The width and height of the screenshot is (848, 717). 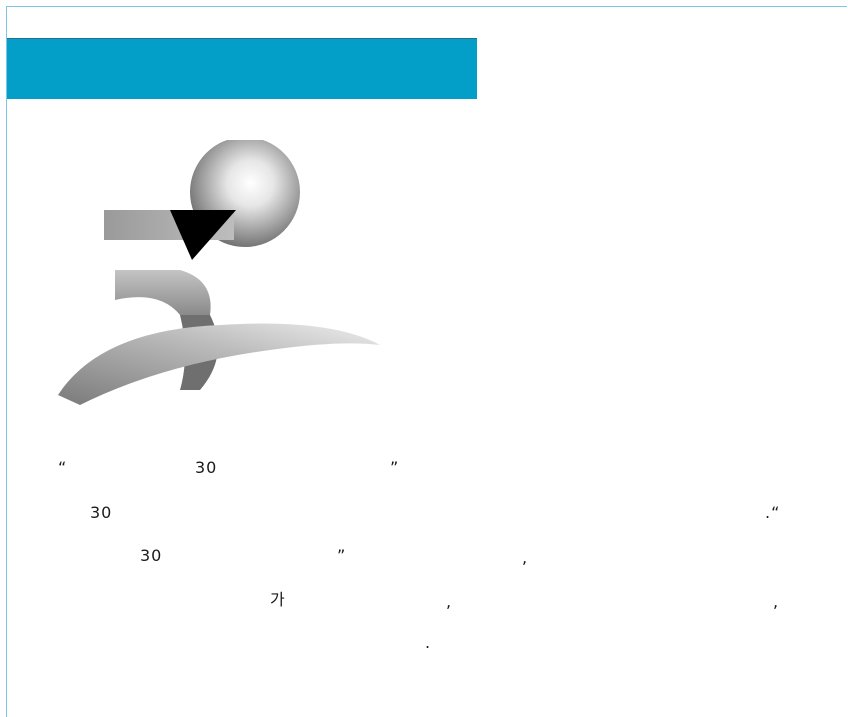 I want to click on text-token: “, so click(x=63, y=467).